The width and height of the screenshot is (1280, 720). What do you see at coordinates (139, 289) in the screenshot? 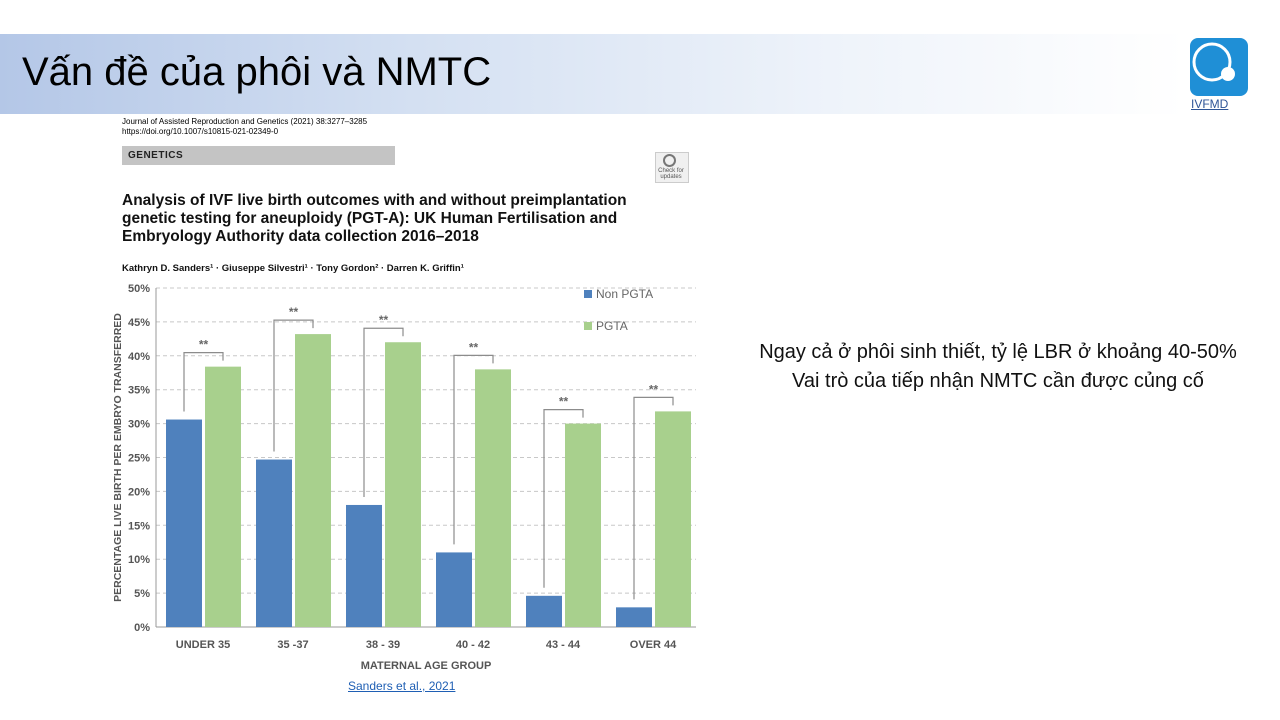
I see `y-tick-label: 50%` at bounding box center [139, 289].